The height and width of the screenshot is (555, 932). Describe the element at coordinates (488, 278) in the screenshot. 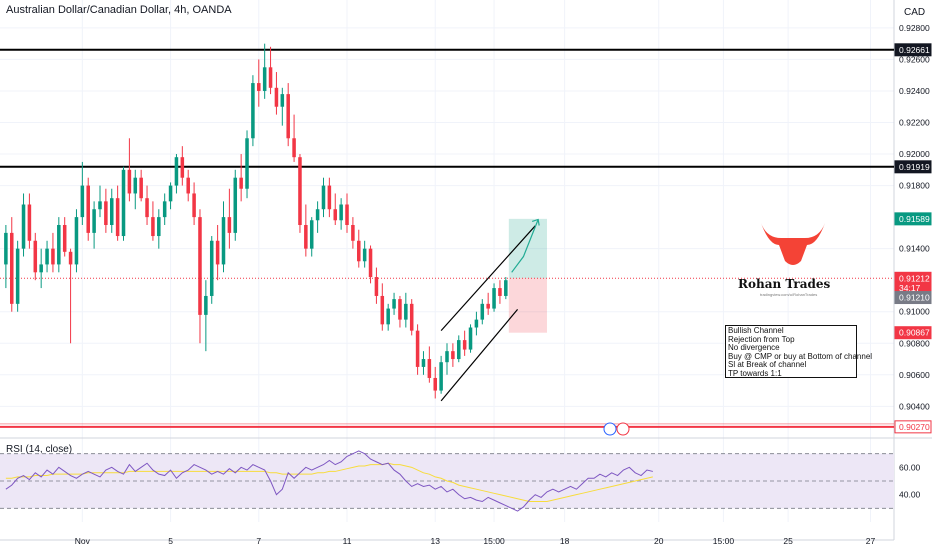

I see `channel-upper-line` at that location.